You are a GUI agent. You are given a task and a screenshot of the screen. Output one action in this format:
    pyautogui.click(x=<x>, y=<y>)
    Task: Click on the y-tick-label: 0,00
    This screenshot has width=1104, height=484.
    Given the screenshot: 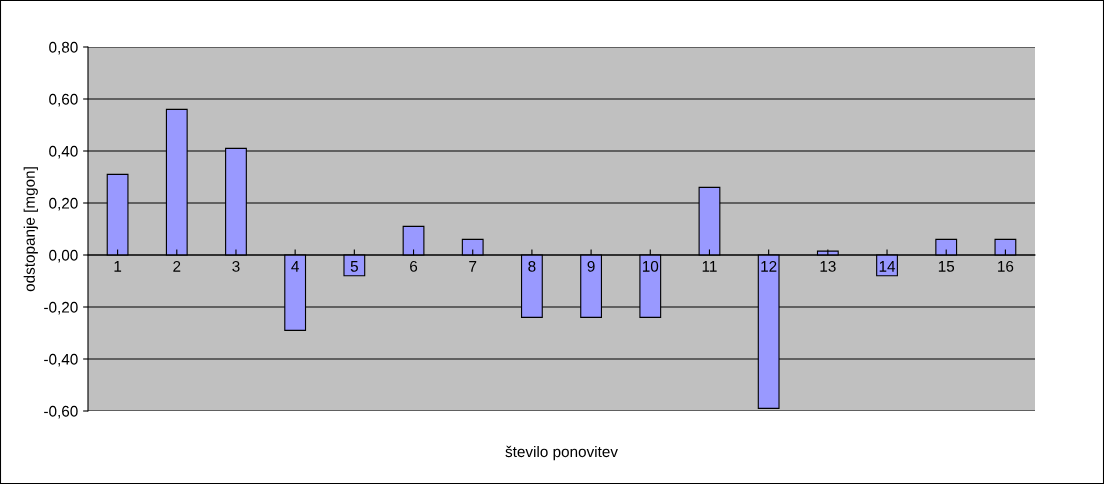 What is the action you would take?
    pyautogui.click(x=63, y=256)
    